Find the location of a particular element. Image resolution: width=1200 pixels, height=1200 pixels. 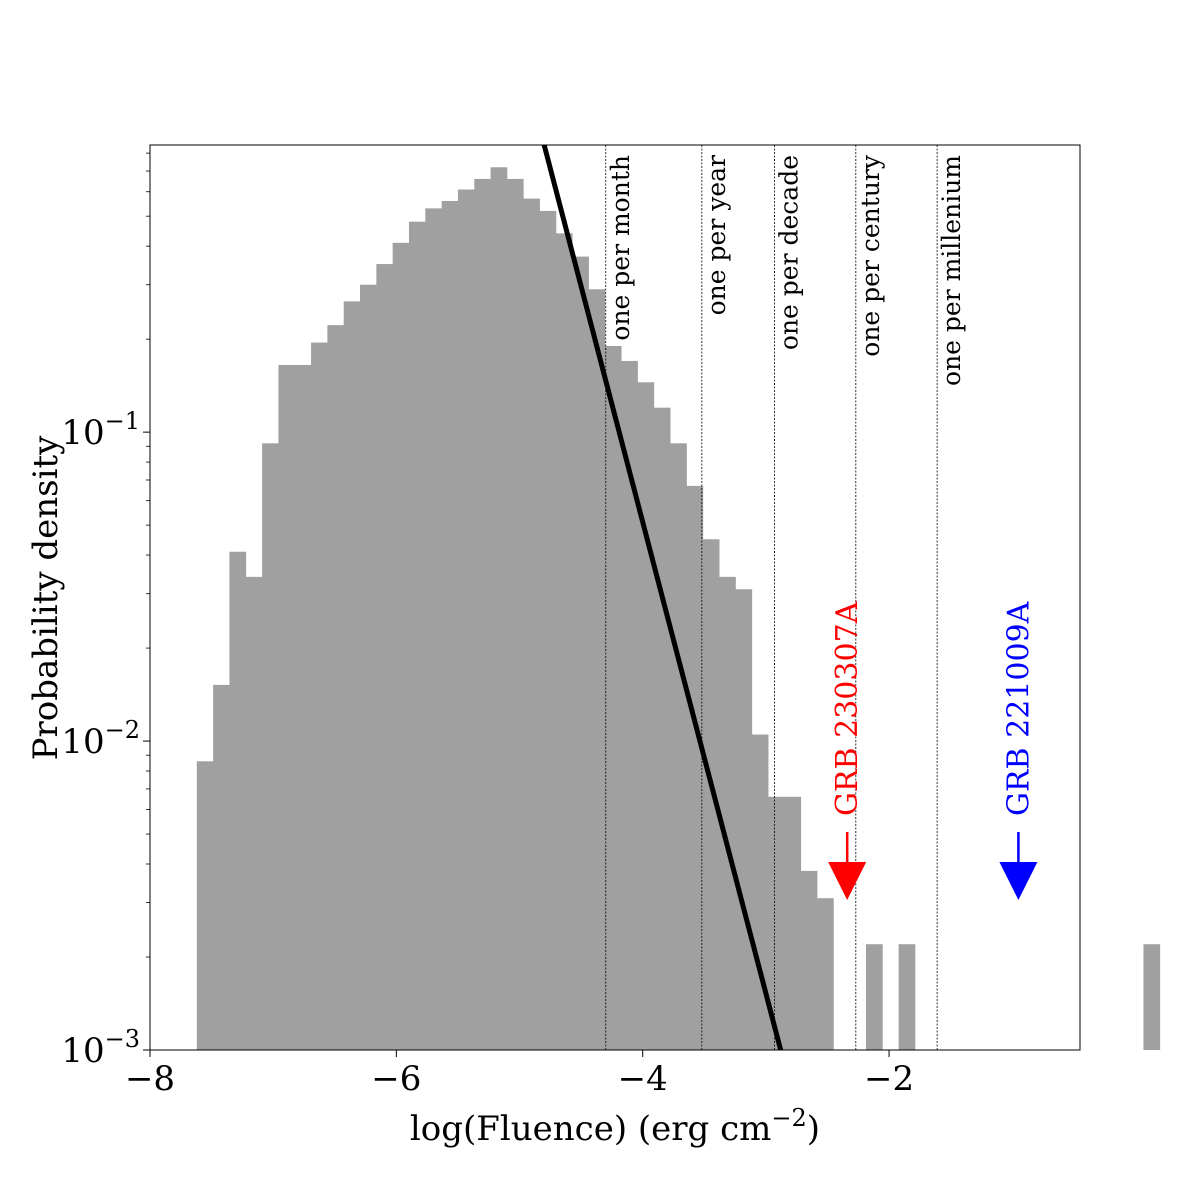

rate-line-label: one per month is located at coordinates (620, 248).